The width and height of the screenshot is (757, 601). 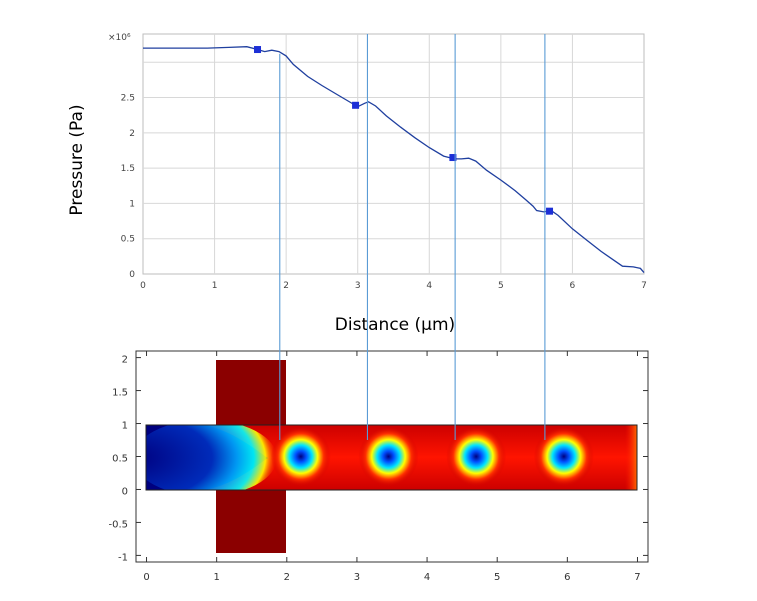 What do you see at coordinates (567, 577) in the screenshot?
I see `bottom-x-tick-label: 6` at bounding box center [567, 577].